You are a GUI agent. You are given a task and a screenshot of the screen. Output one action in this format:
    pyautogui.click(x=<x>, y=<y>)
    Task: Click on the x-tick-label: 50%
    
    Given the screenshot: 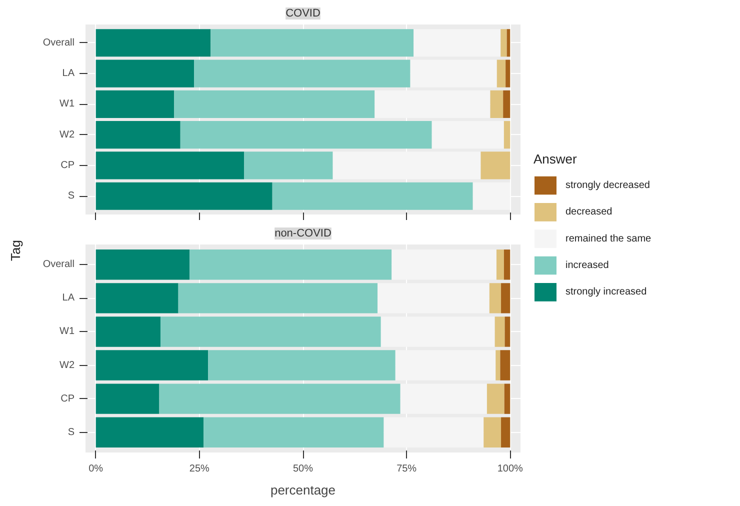 What is the action you would take?
    pyautogui.click(x=303, y=469)
    